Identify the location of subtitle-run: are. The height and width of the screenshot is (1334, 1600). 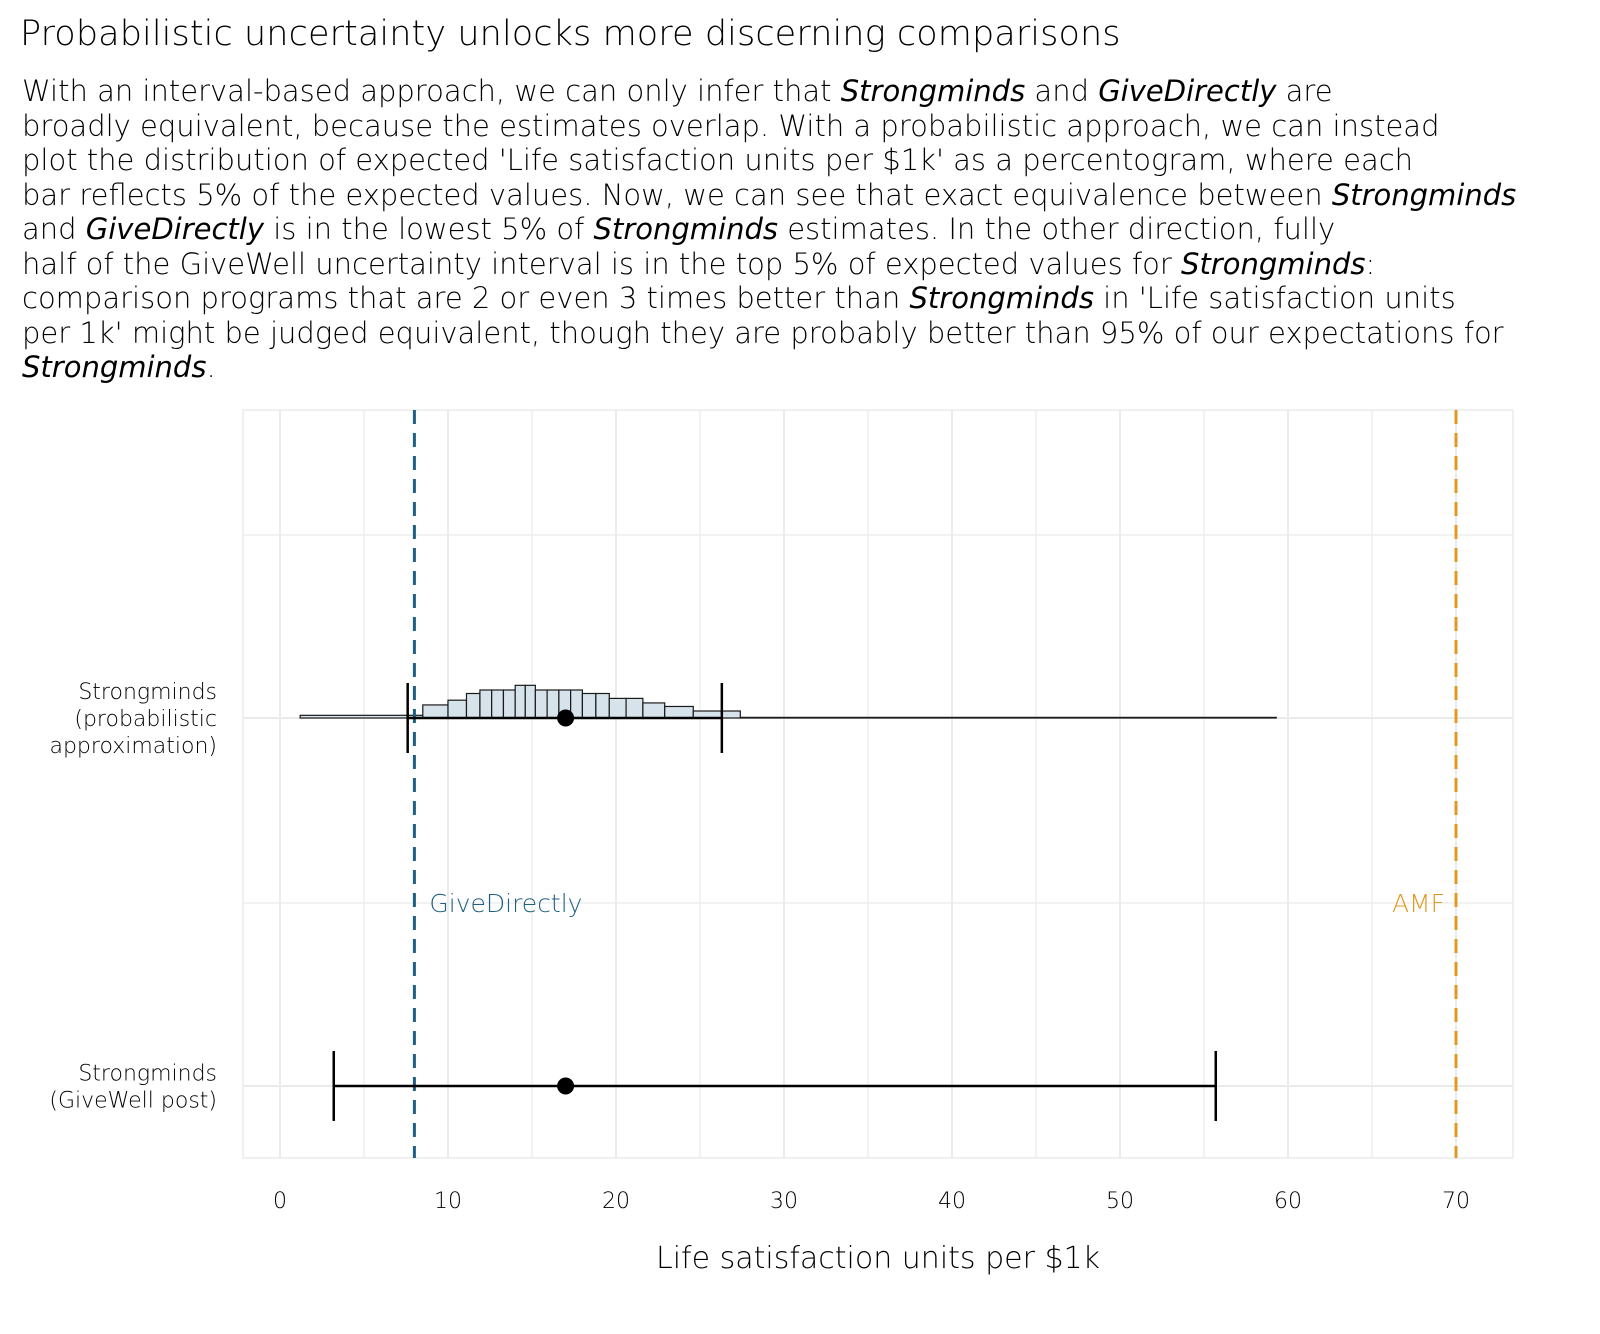
(1304, 91).